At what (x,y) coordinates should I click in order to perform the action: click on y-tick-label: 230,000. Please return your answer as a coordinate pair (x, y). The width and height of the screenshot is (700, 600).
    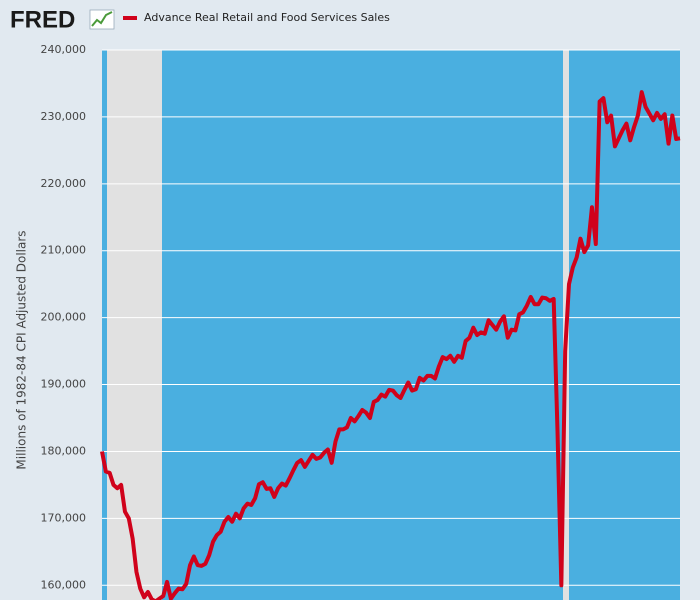
    Looking at the image, I should click on (64, 116).